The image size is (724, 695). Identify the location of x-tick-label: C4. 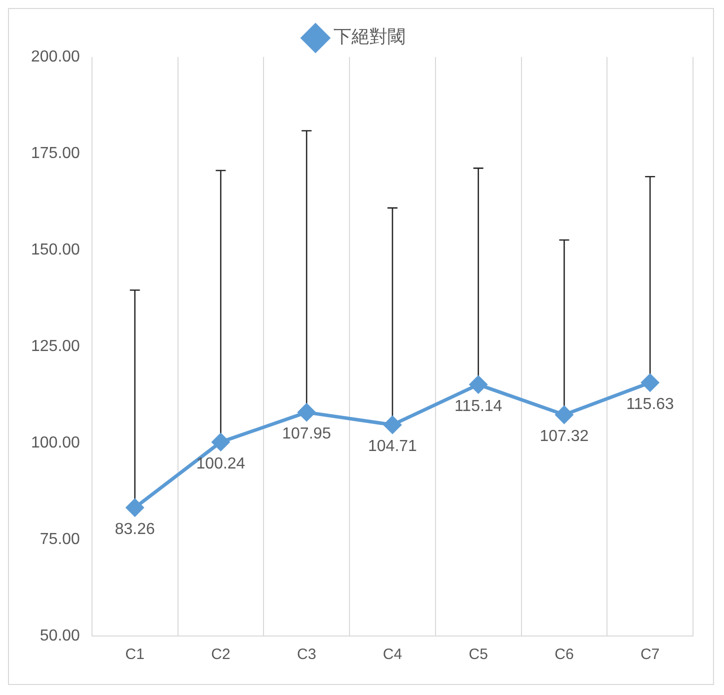
(392, 655).